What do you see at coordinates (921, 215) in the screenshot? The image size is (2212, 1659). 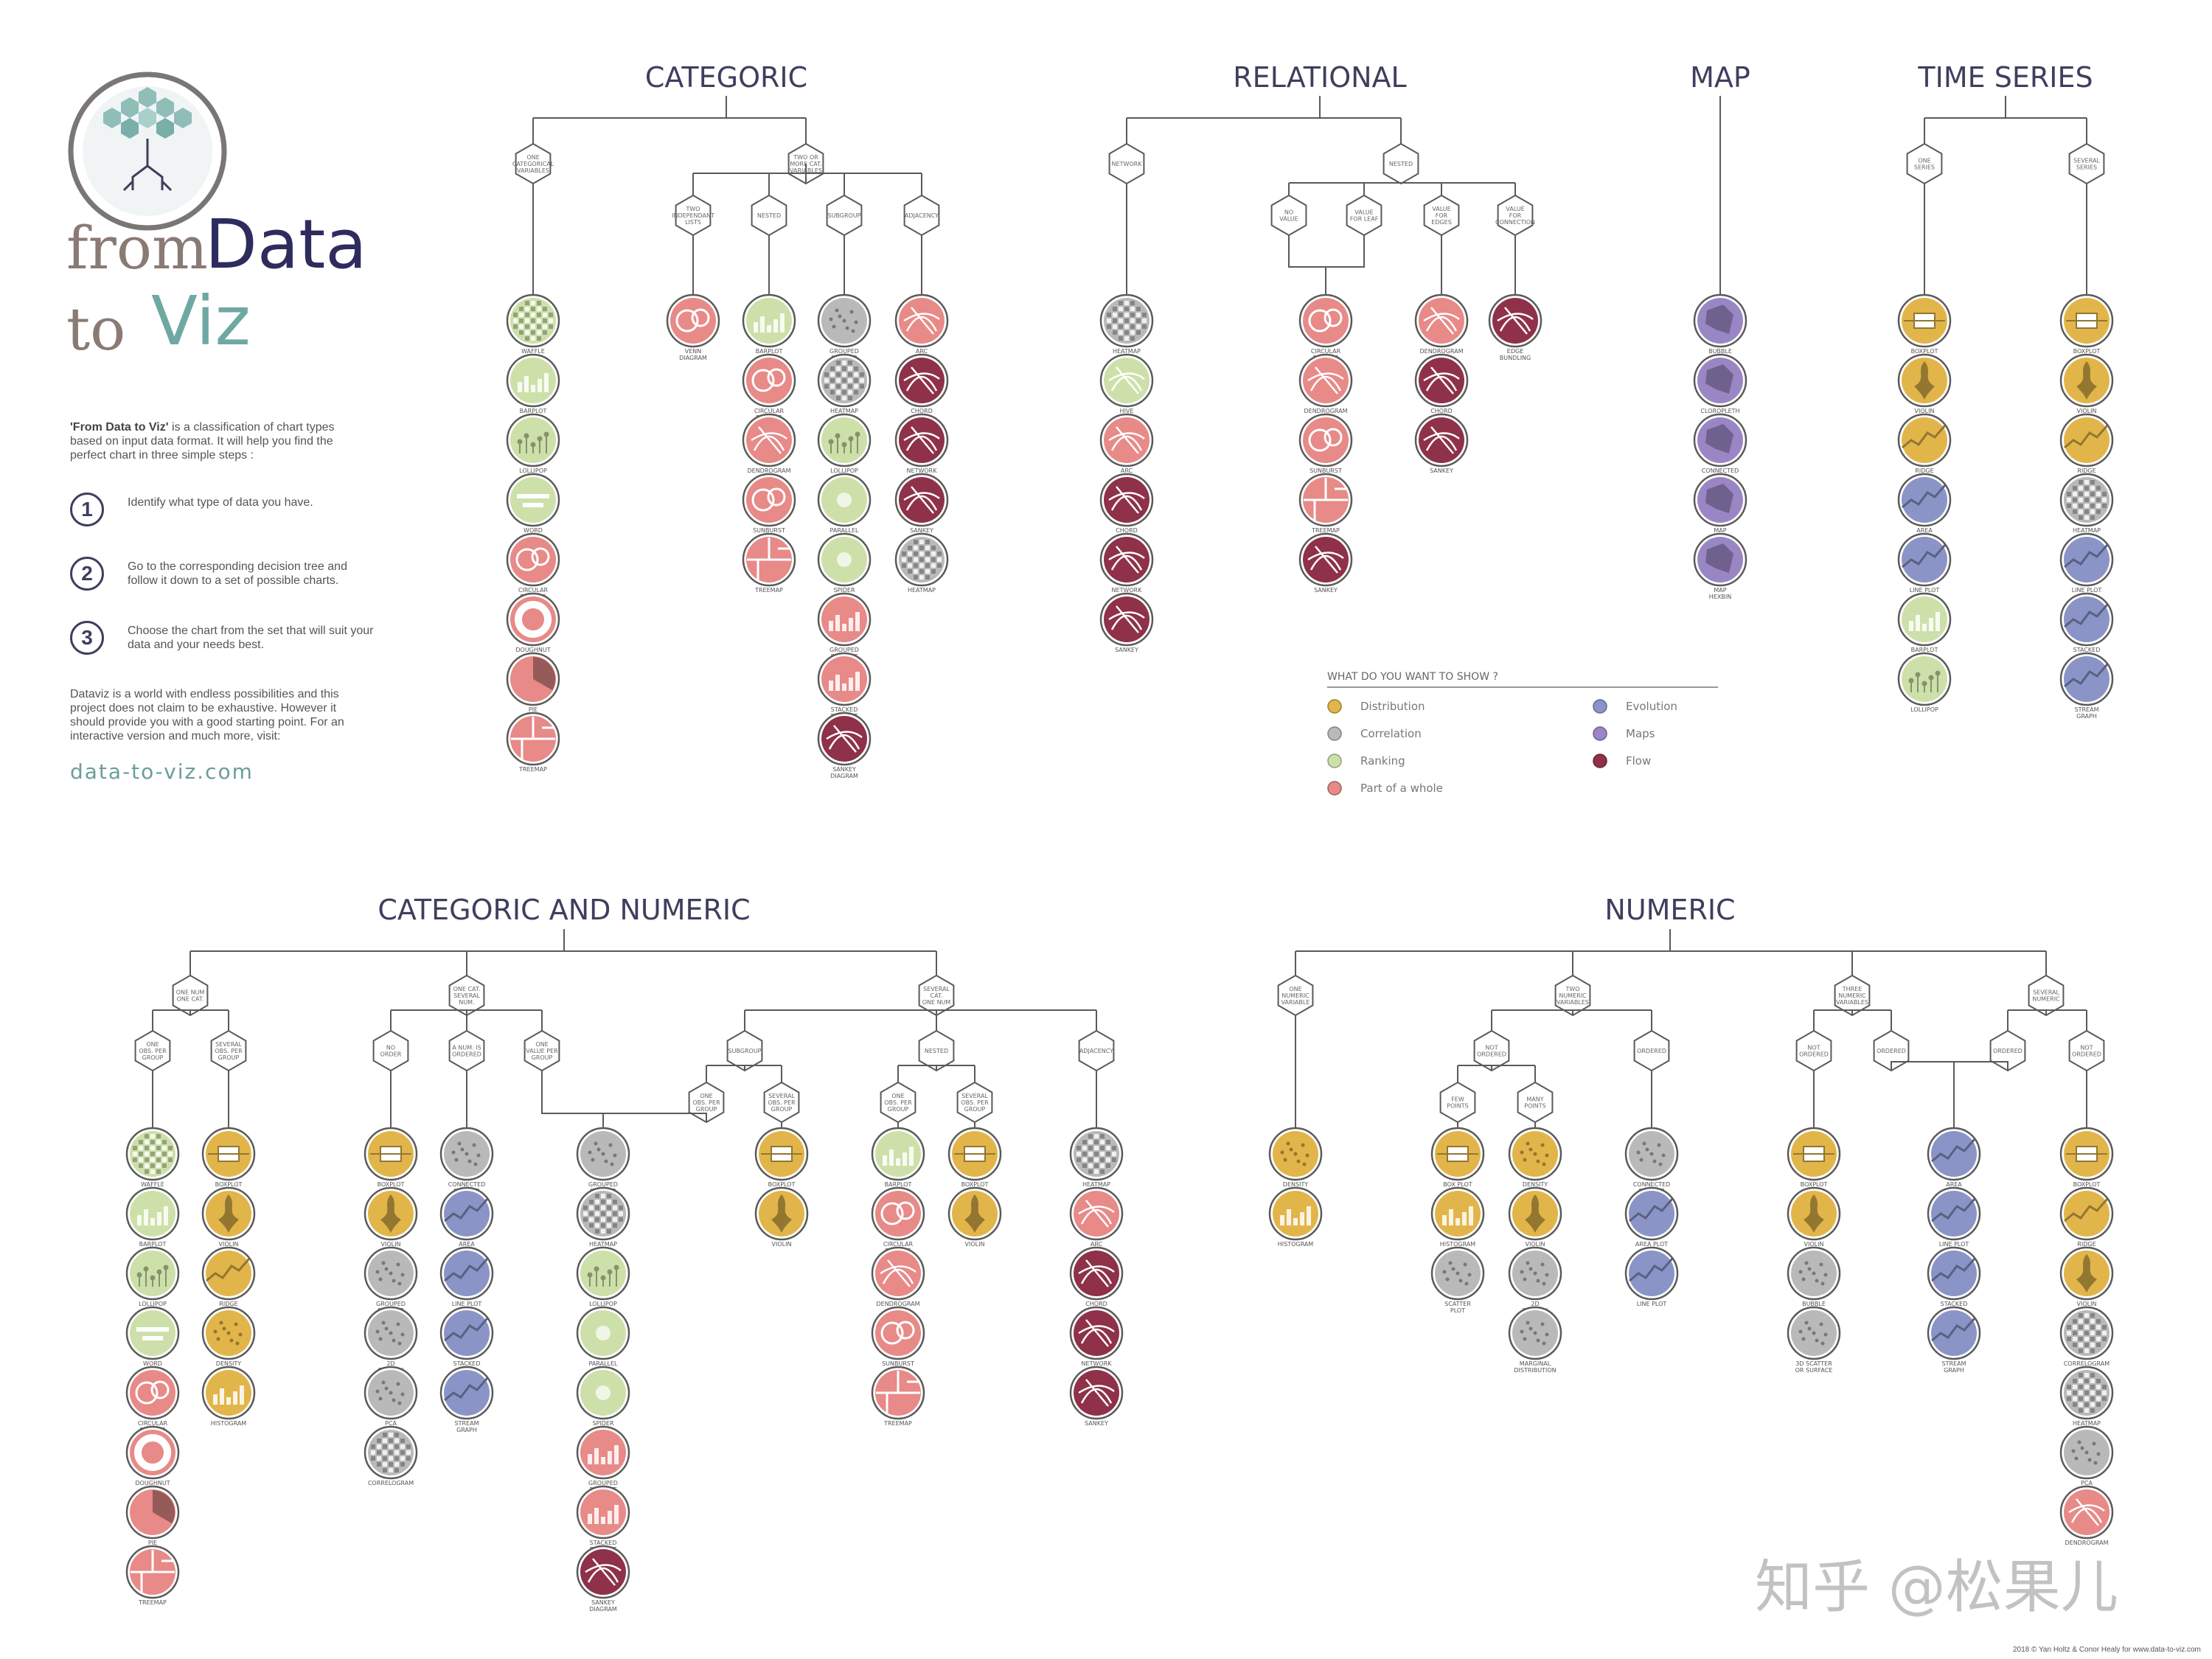 I see `hex-node-adjacency: ADJACENCY` at bounding box center [921, 215].